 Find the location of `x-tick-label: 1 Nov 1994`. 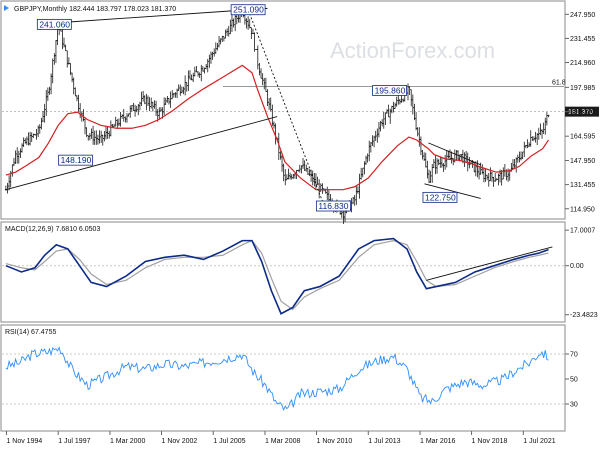

x-tick-label: 1 Nov 1994 is located at coordinates (24, 441).